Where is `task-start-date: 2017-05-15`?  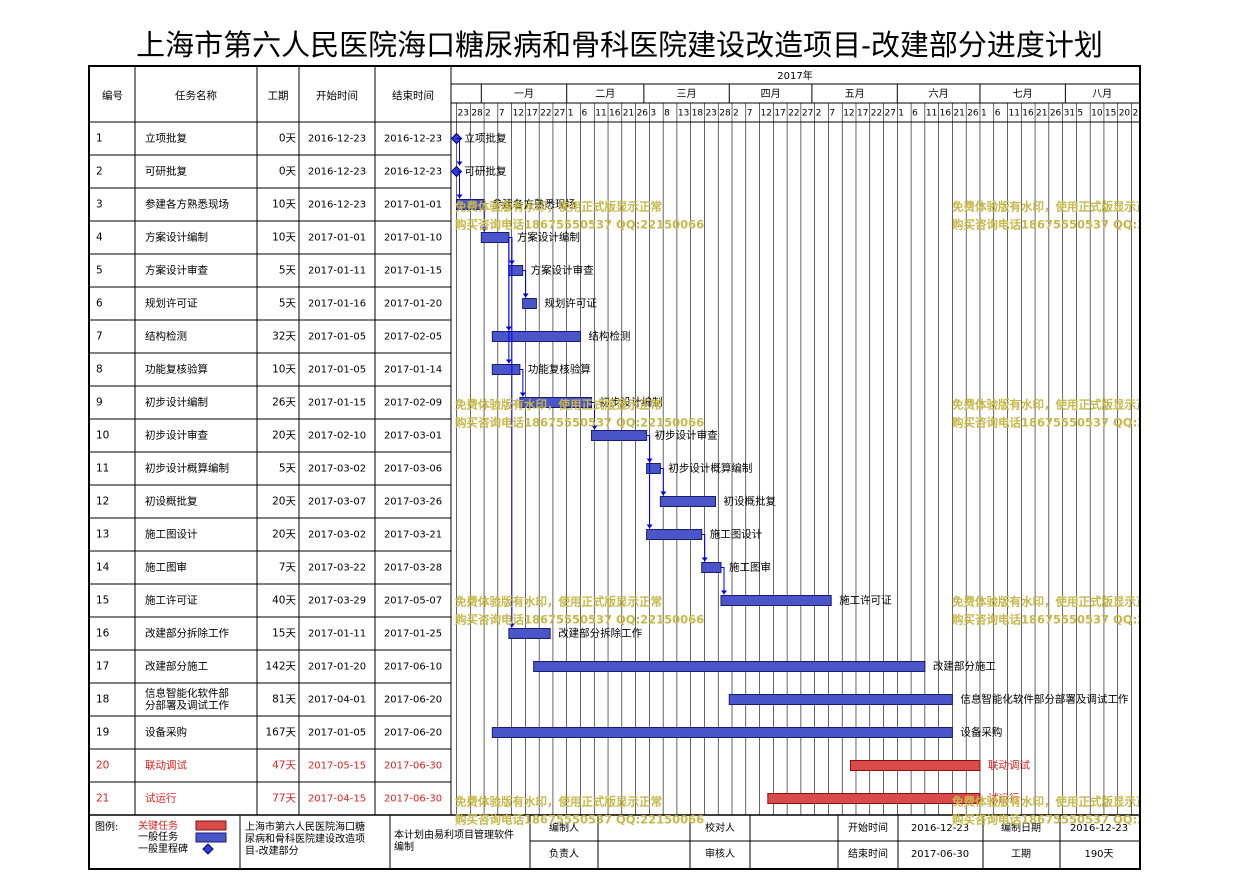
task-start-date: 2017-05-15 is located at coordinates (337, 766).